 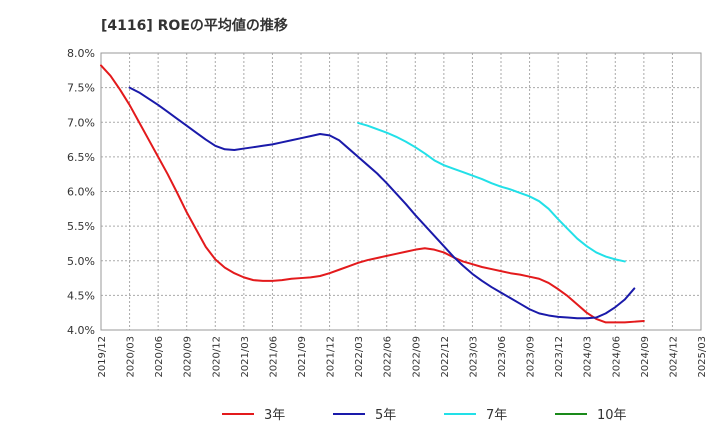 What do you see at coordinates (388, 357) in the screenshot?
I see `x-tick-label: 2022/06` at bounding box center [388, 357].